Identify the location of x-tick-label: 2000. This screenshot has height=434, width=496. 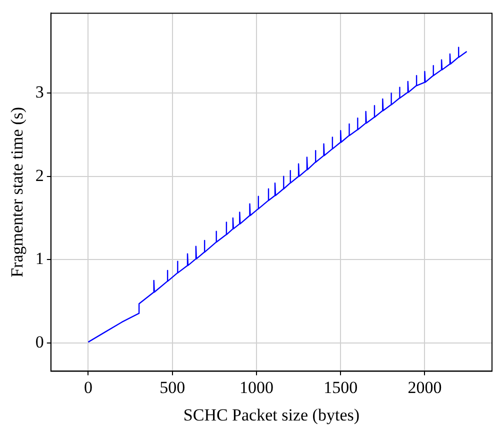
(425, 387).